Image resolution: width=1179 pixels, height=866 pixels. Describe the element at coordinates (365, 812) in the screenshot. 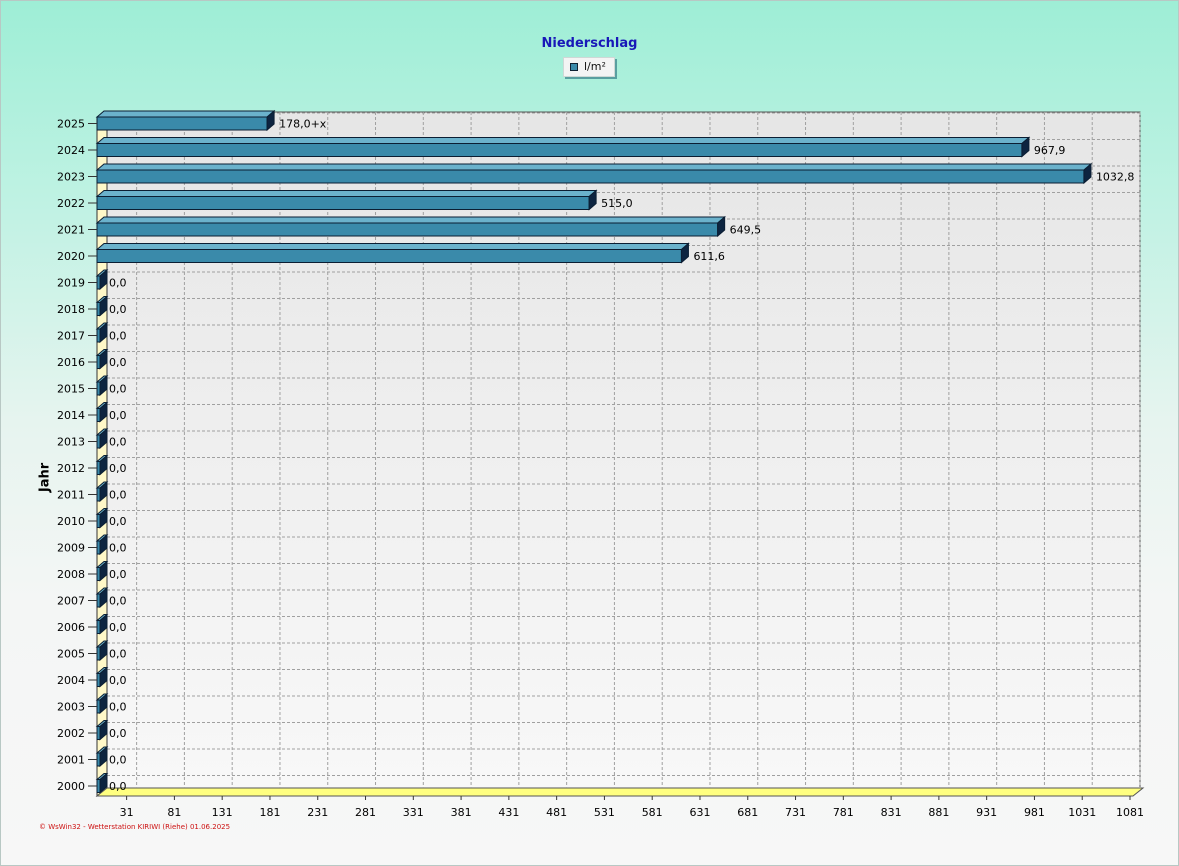

I see `x-tick-label: 281` at that location.